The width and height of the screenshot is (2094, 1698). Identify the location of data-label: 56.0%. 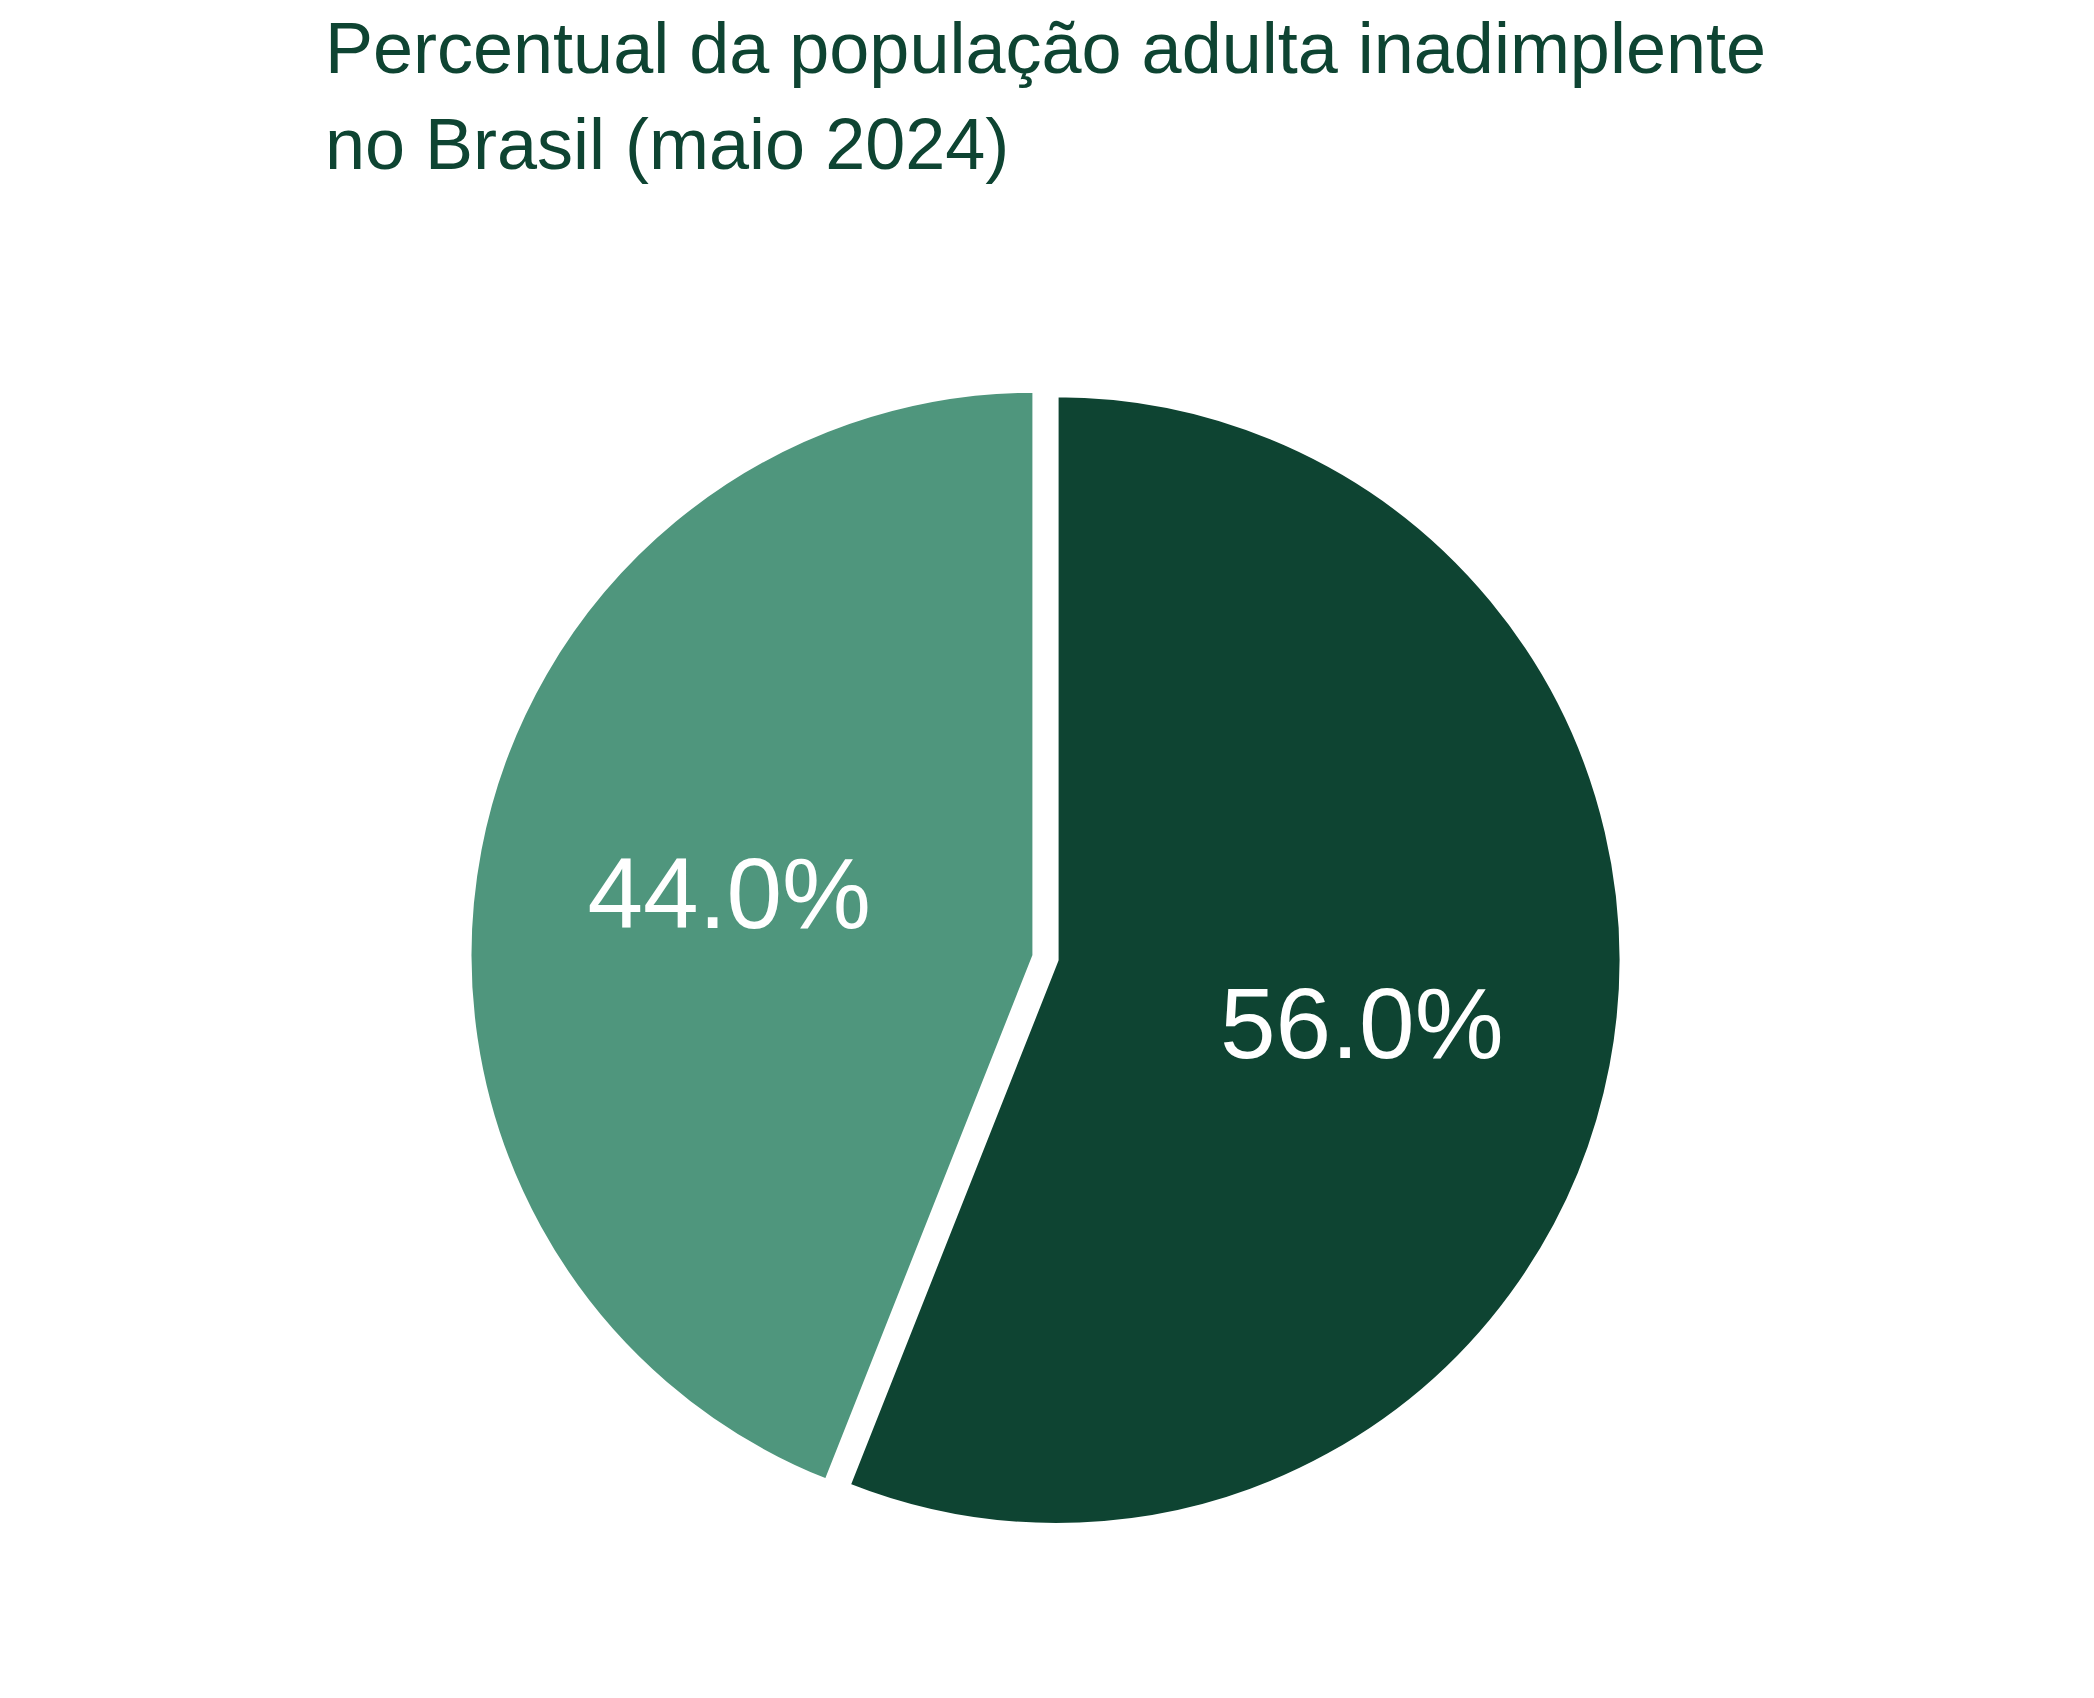
(1362, 1023).